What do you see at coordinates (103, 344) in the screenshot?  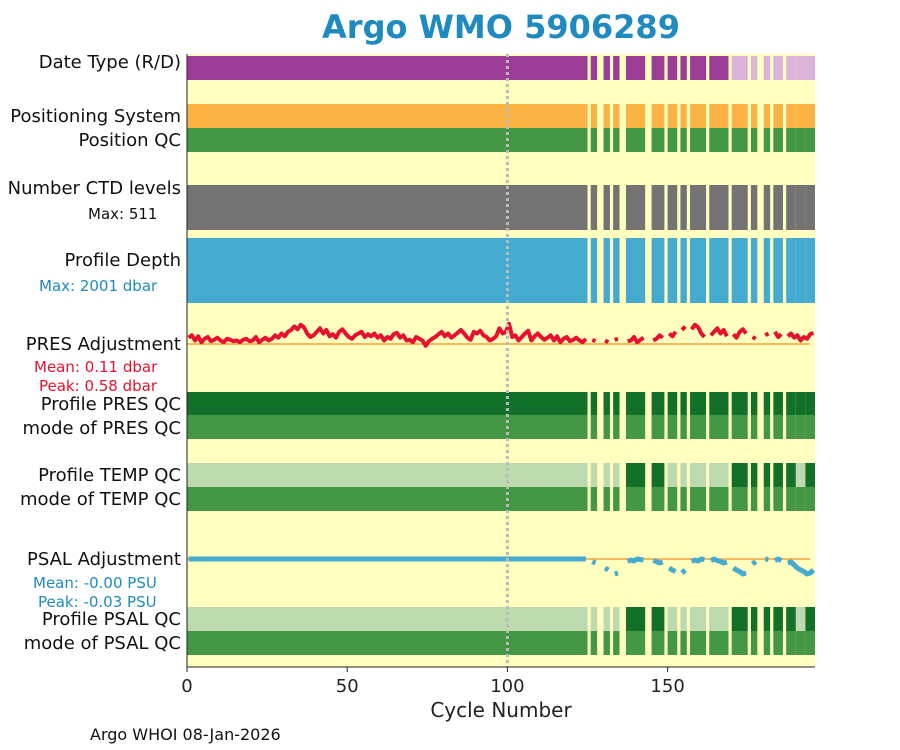 I see `row-label-pres-adjustment: PRES Adjustment` at bounding box center [103, 344].